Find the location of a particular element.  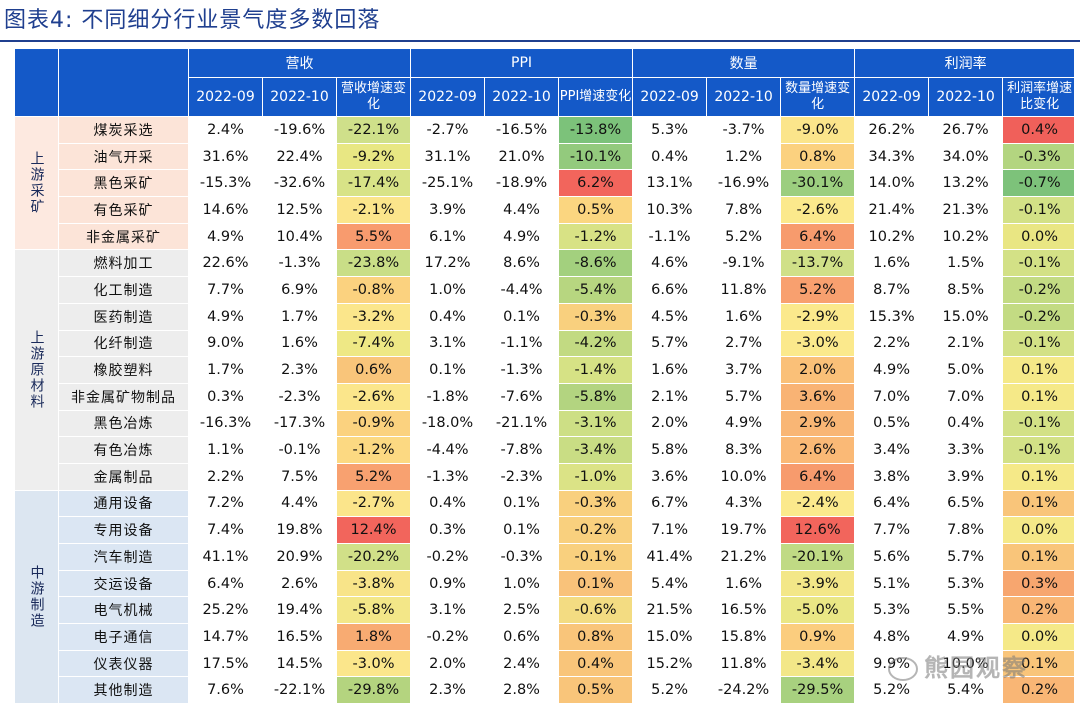

header-margin: 利润率 is located at coordinates (964, 63).